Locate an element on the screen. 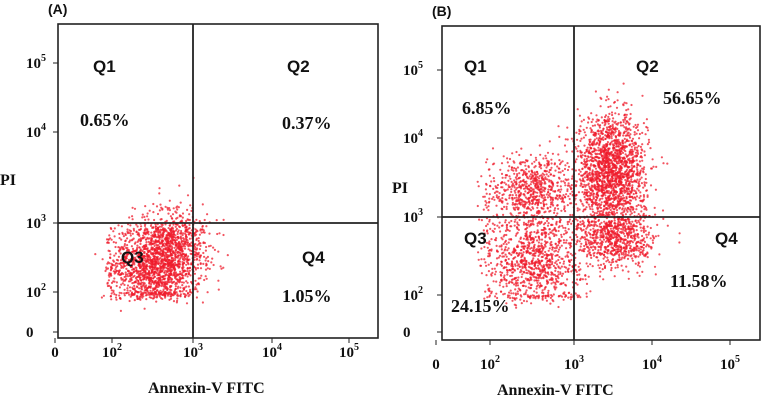 This screenshot has height=402, width=782. x-tick-label: 104 is located at coordinates (272, 351).